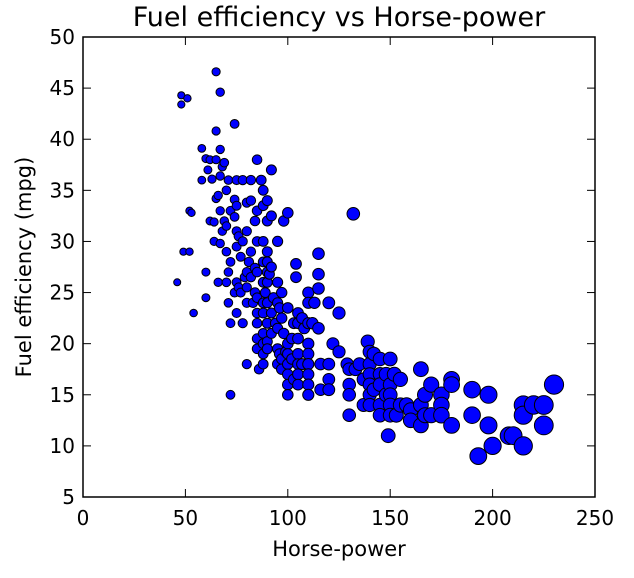  I want to click on y-tick-label: 15, so click(62, 395).